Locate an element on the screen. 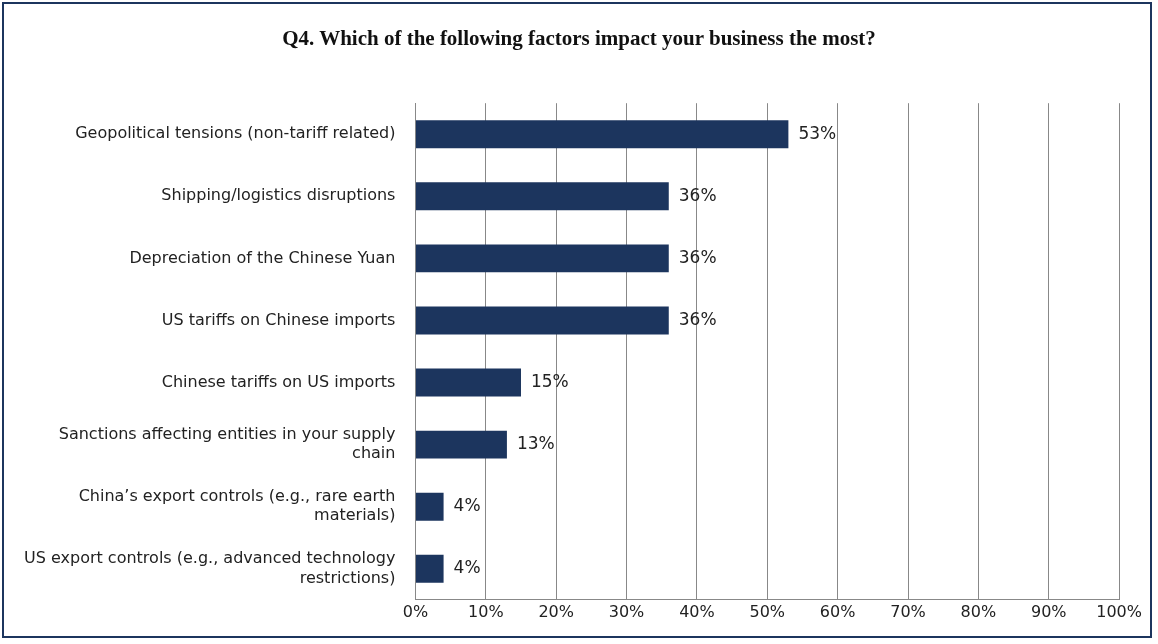  x-tick-label: 0% is located at coordinates (415, 611).